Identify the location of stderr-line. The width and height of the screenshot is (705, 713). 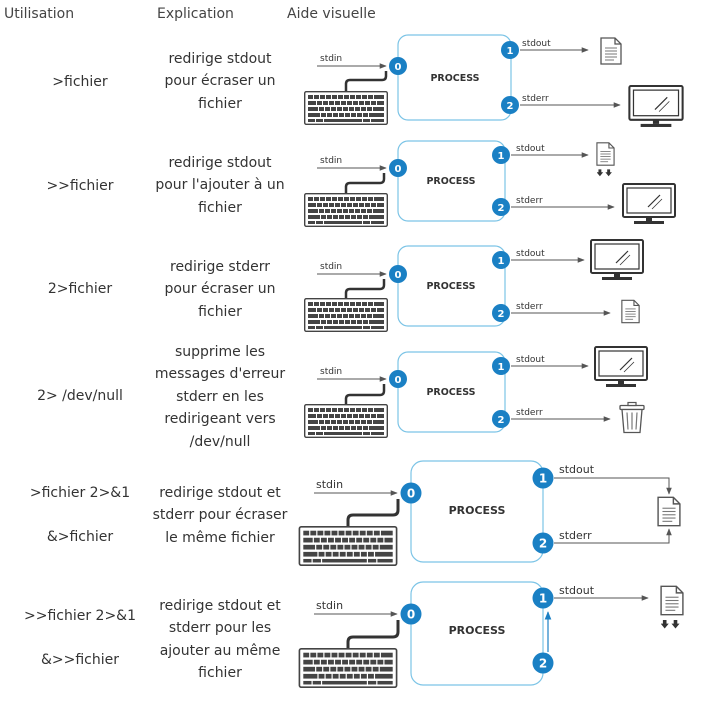
(613, 536).